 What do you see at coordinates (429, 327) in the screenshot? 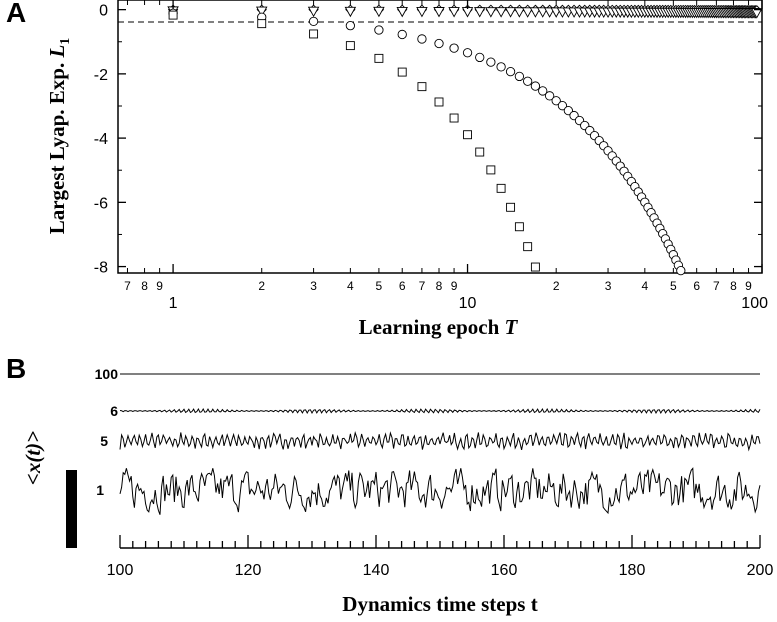
I see `x-axis-title-a-main: Learning epoch` at bounding box center [429, 327].